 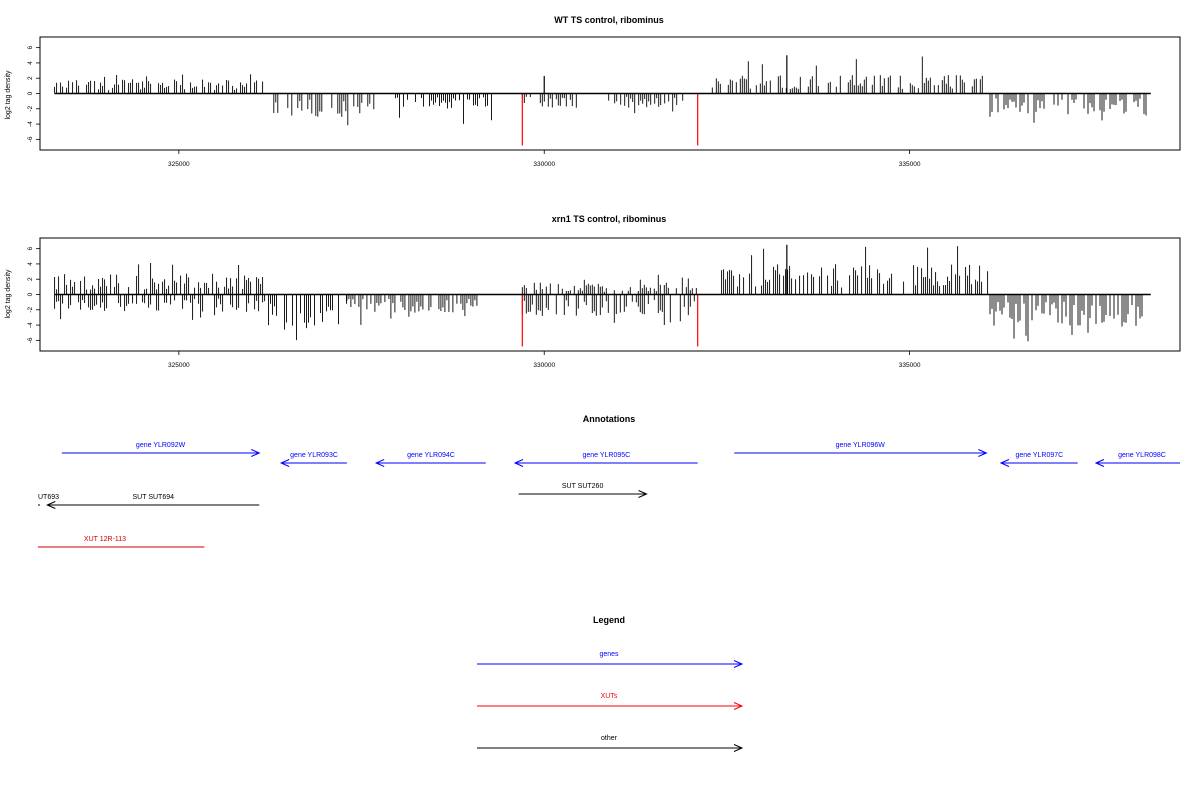 What do you see at coordinates (861, 445) in the screenshot?
I see `feature-label: gene YLR096W` at bounding box center [861, 445].